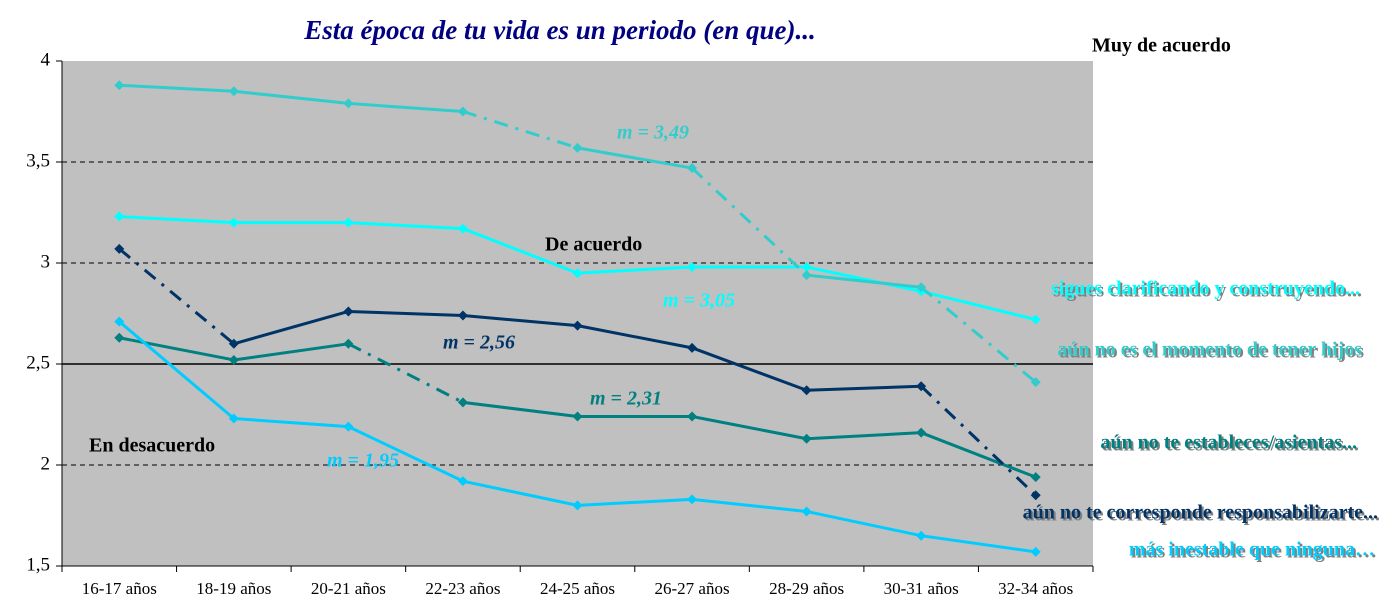  I want to click on level-label: De acuerdo, so click(593, 245).